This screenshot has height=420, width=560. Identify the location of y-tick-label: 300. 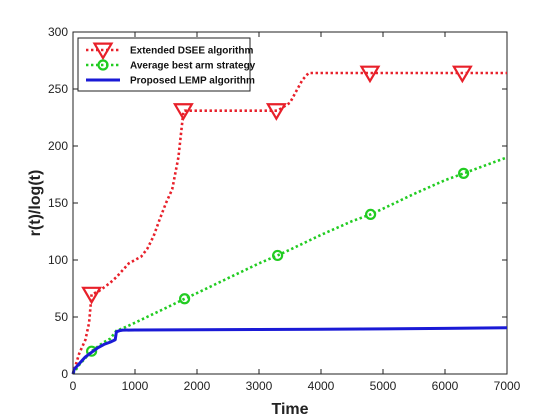
(58, 32).